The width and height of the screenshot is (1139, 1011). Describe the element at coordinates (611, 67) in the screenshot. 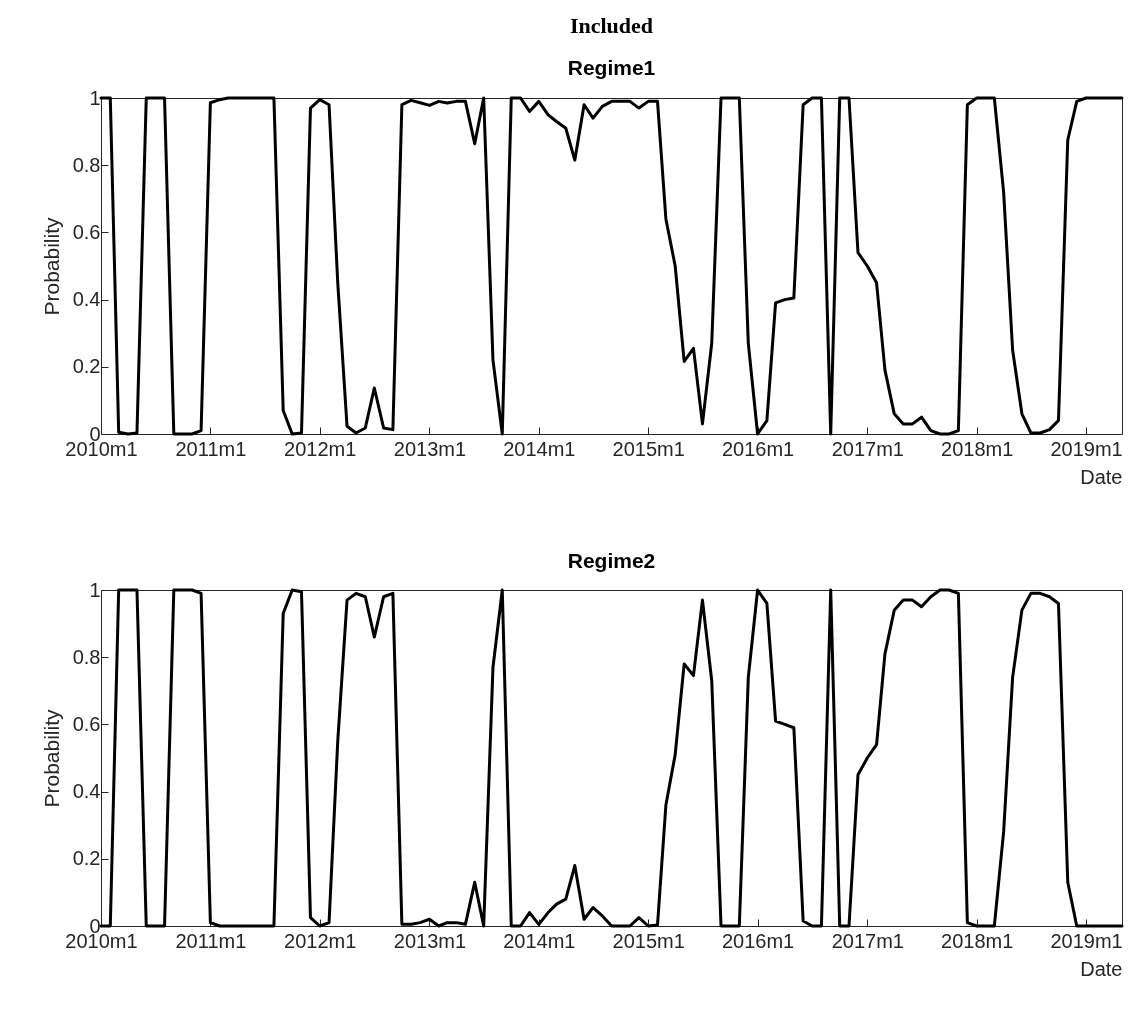

I see `chart-subtitle: Regime1` at that location.